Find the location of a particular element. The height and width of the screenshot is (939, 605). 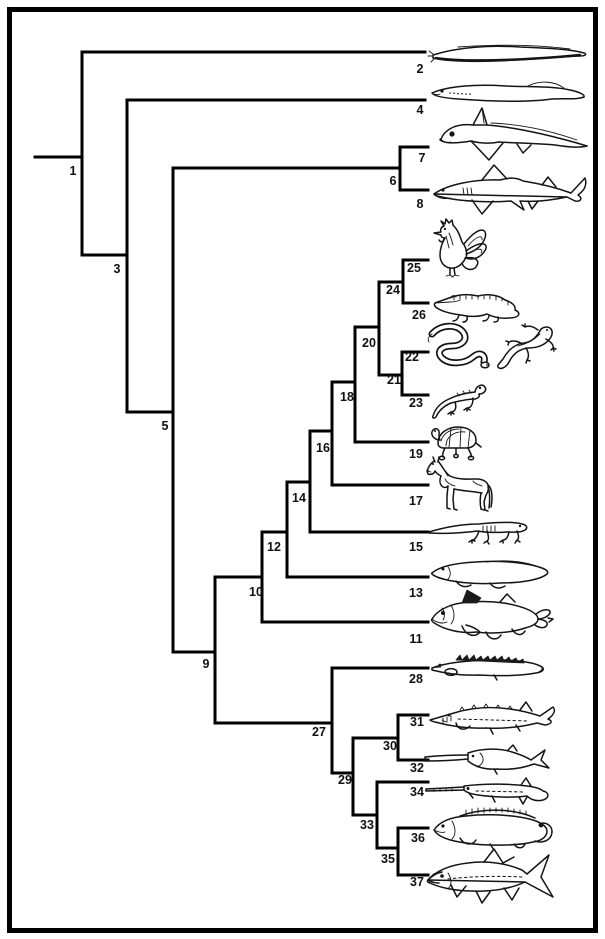

node-label-6: 6 is located at coordinates (393, 181).